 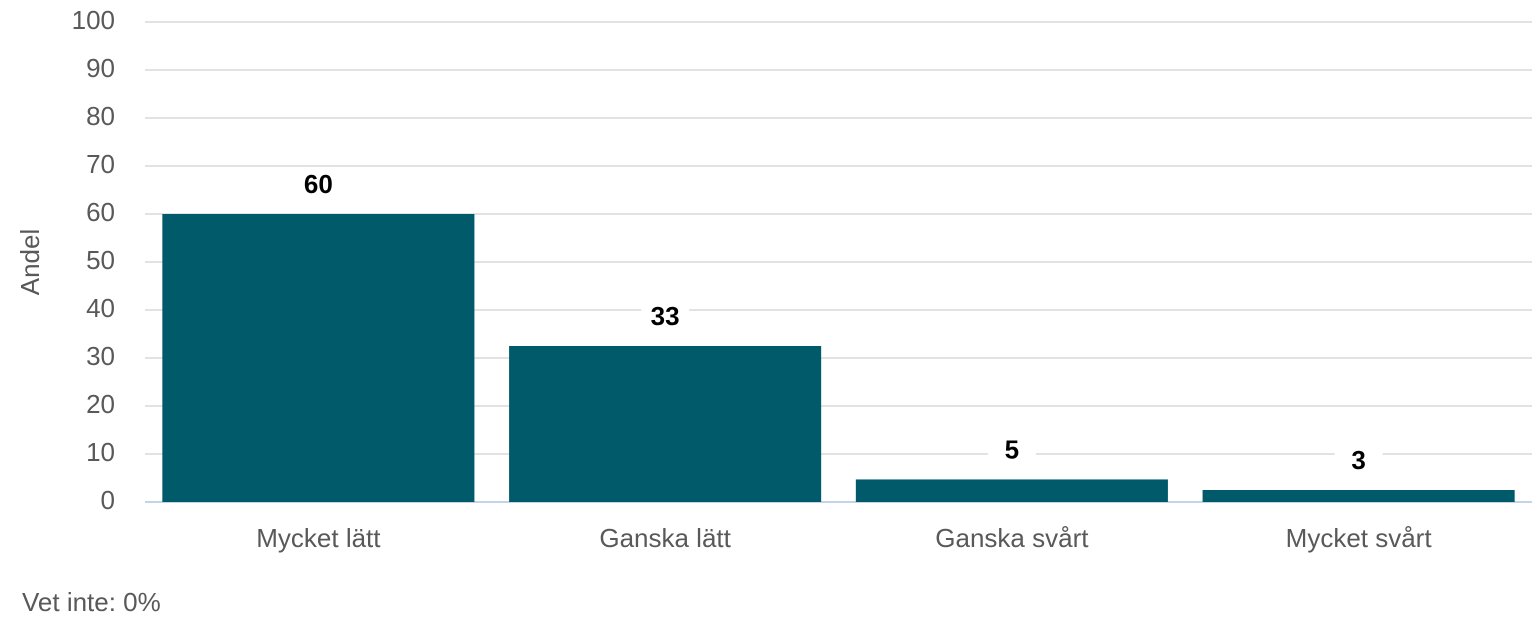 What do you see at coordinates (318, 538) in the screenshot?
I see `x-tick-label: Mycket lätt` at bounding box center [318, 538].